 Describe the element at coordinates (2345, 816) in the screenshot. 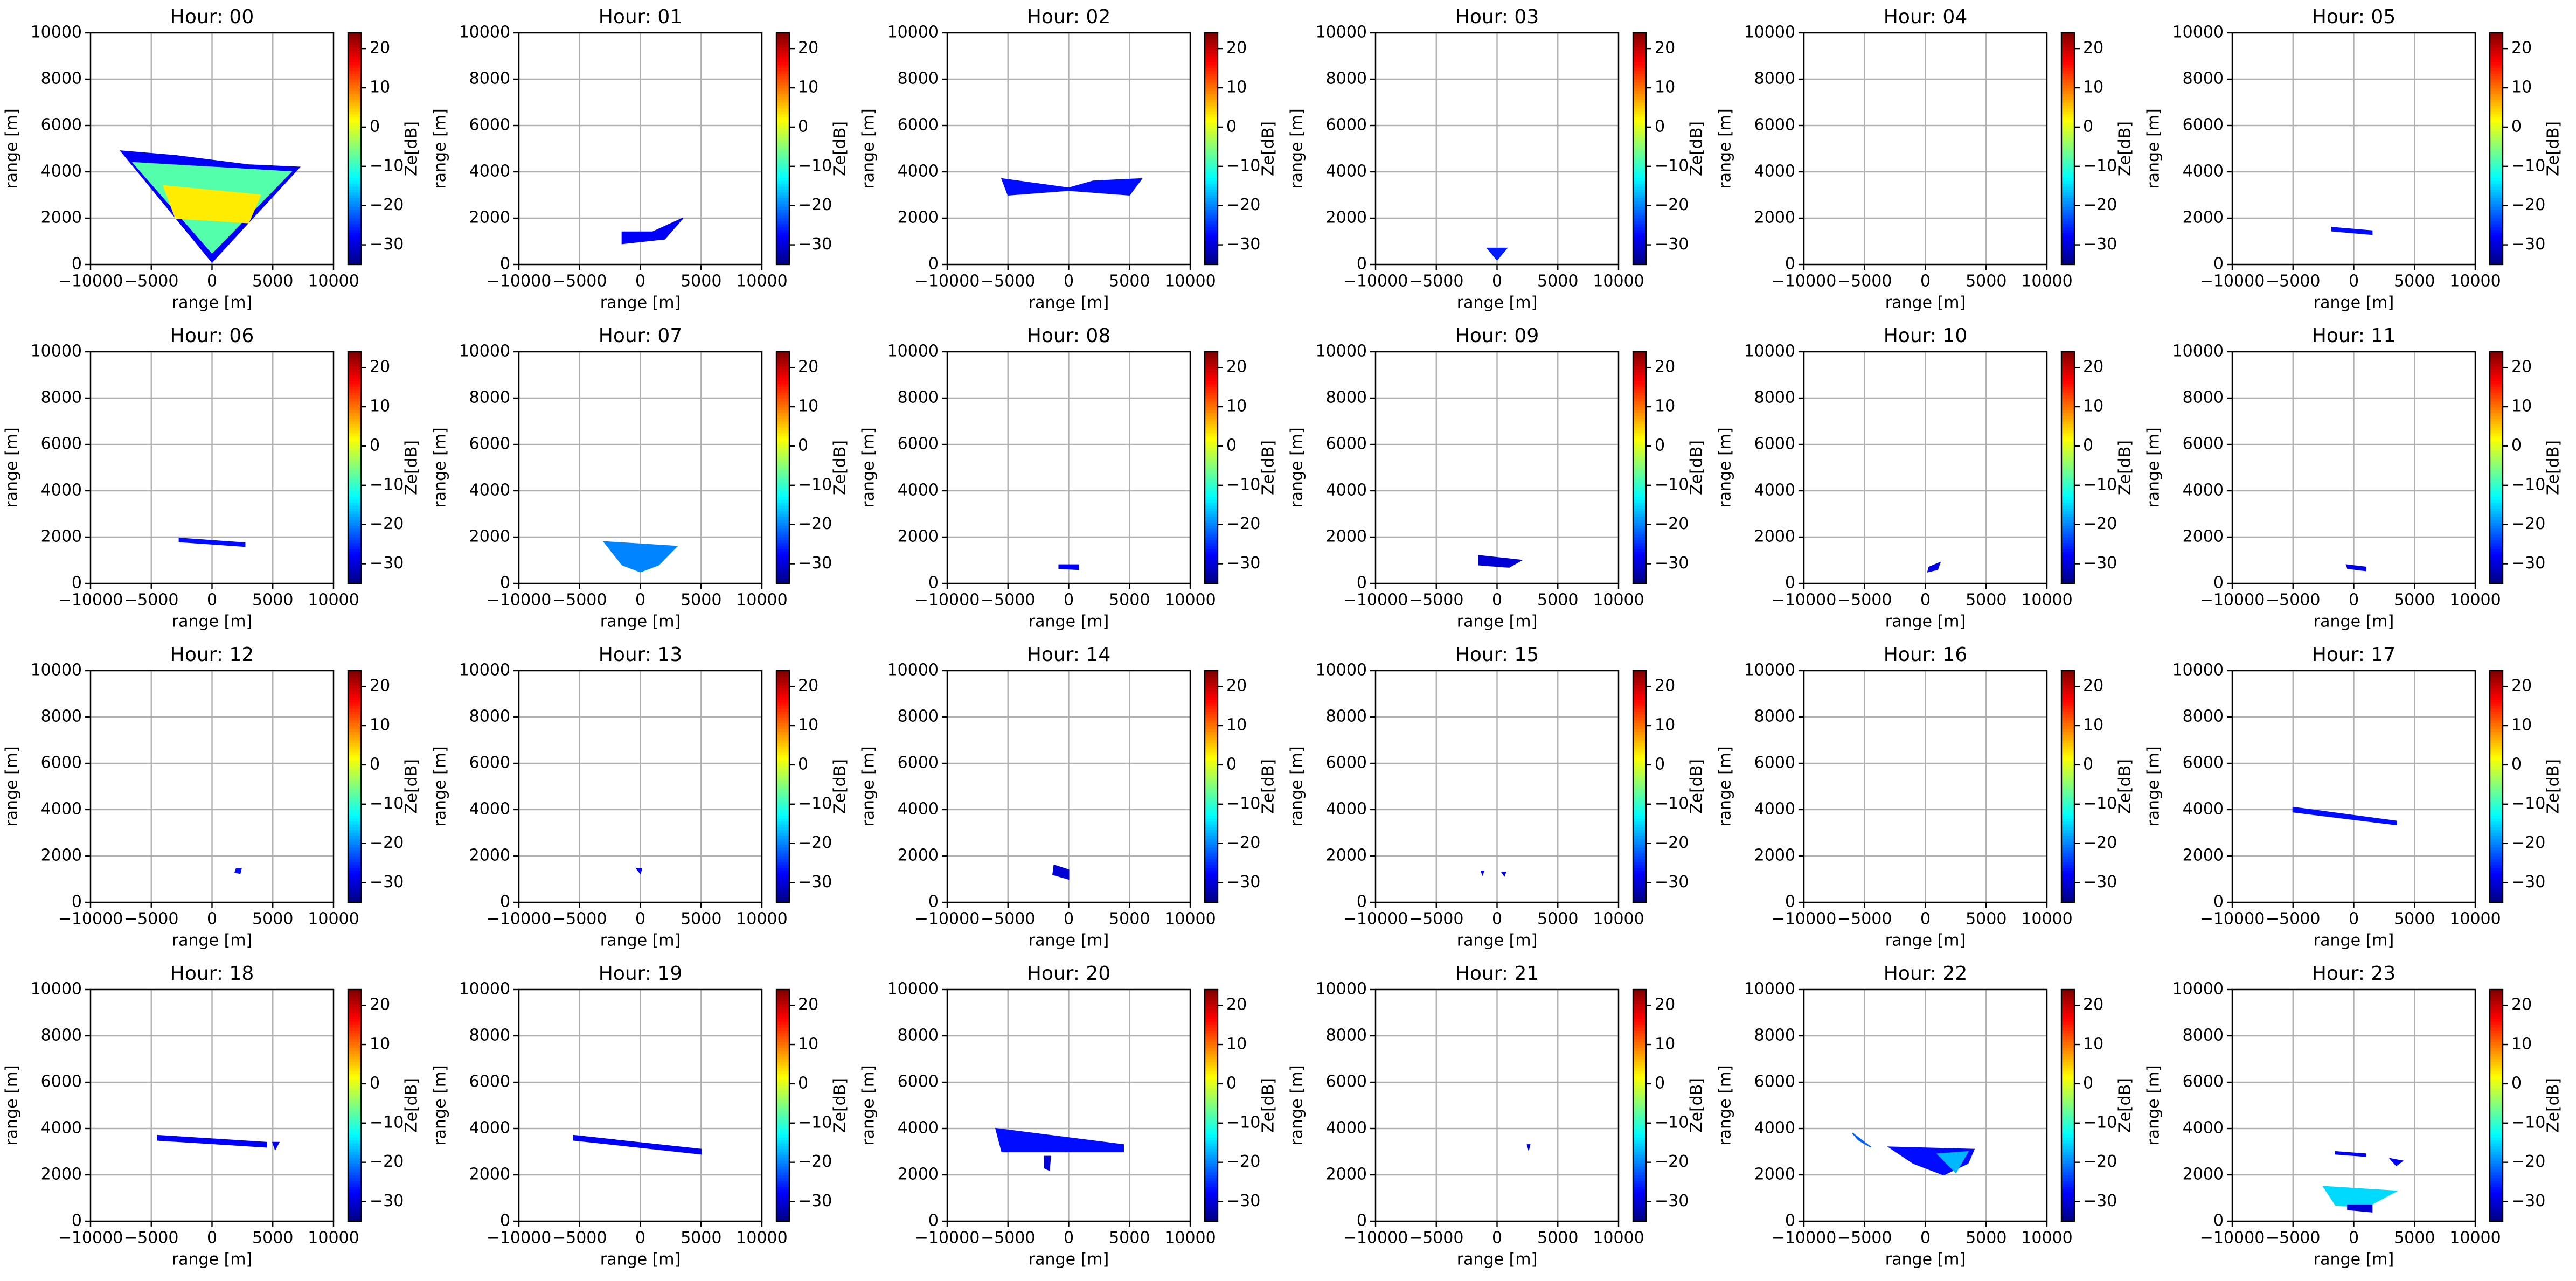

I see `regions` at that location.